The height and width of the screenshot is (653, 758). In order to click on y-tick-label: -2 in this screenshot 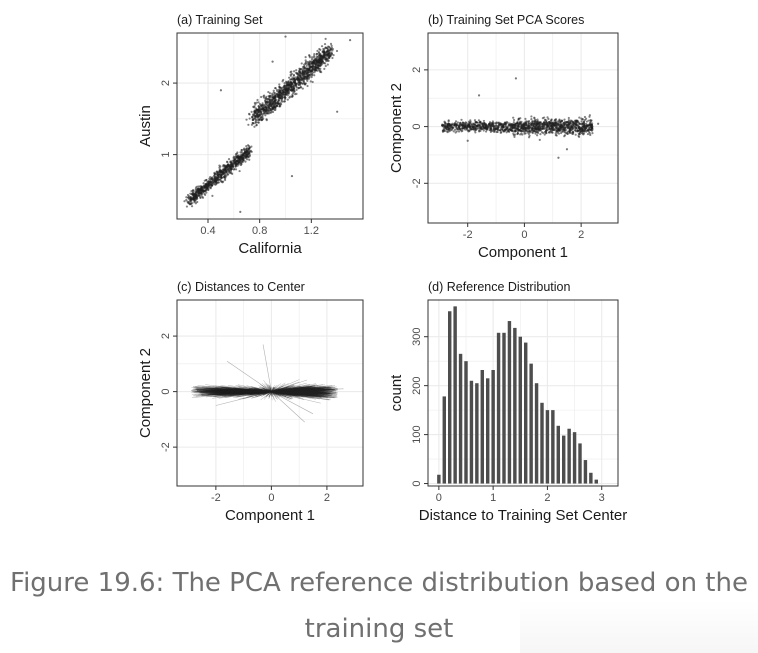, I will do `click(417, 183)`.